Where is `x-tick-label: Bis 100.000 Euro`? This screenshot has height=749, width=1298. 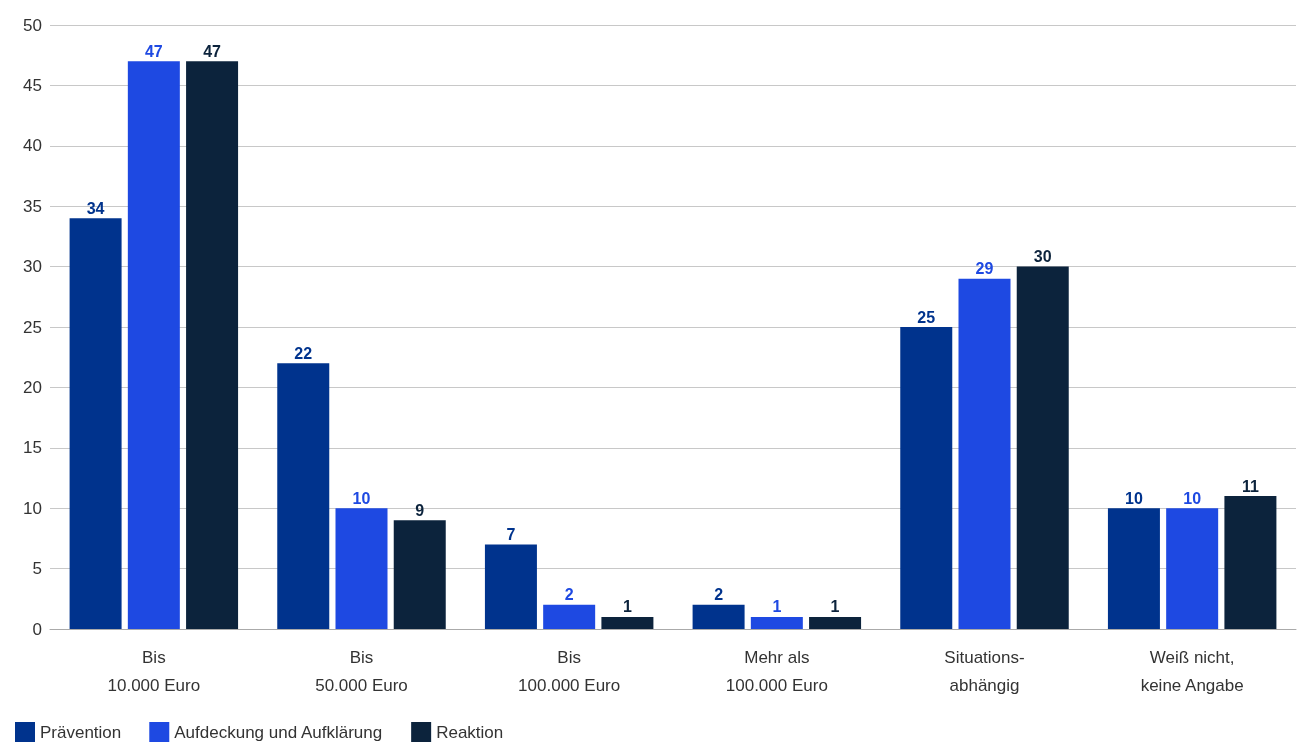
x-tick-label: Bis 100.000 Euro is located at coordinates (569, 671).